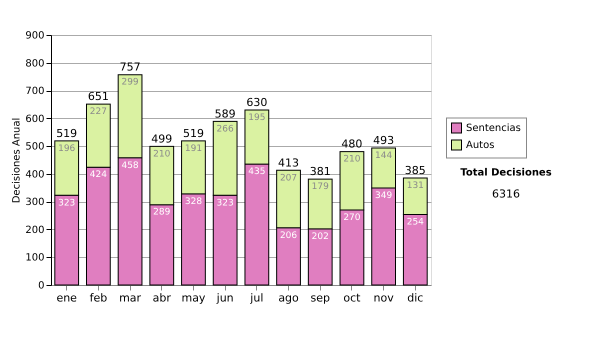  Describe the element at coordinates (383, 196) in the screenshot. I see `data-label: 349` at that location.